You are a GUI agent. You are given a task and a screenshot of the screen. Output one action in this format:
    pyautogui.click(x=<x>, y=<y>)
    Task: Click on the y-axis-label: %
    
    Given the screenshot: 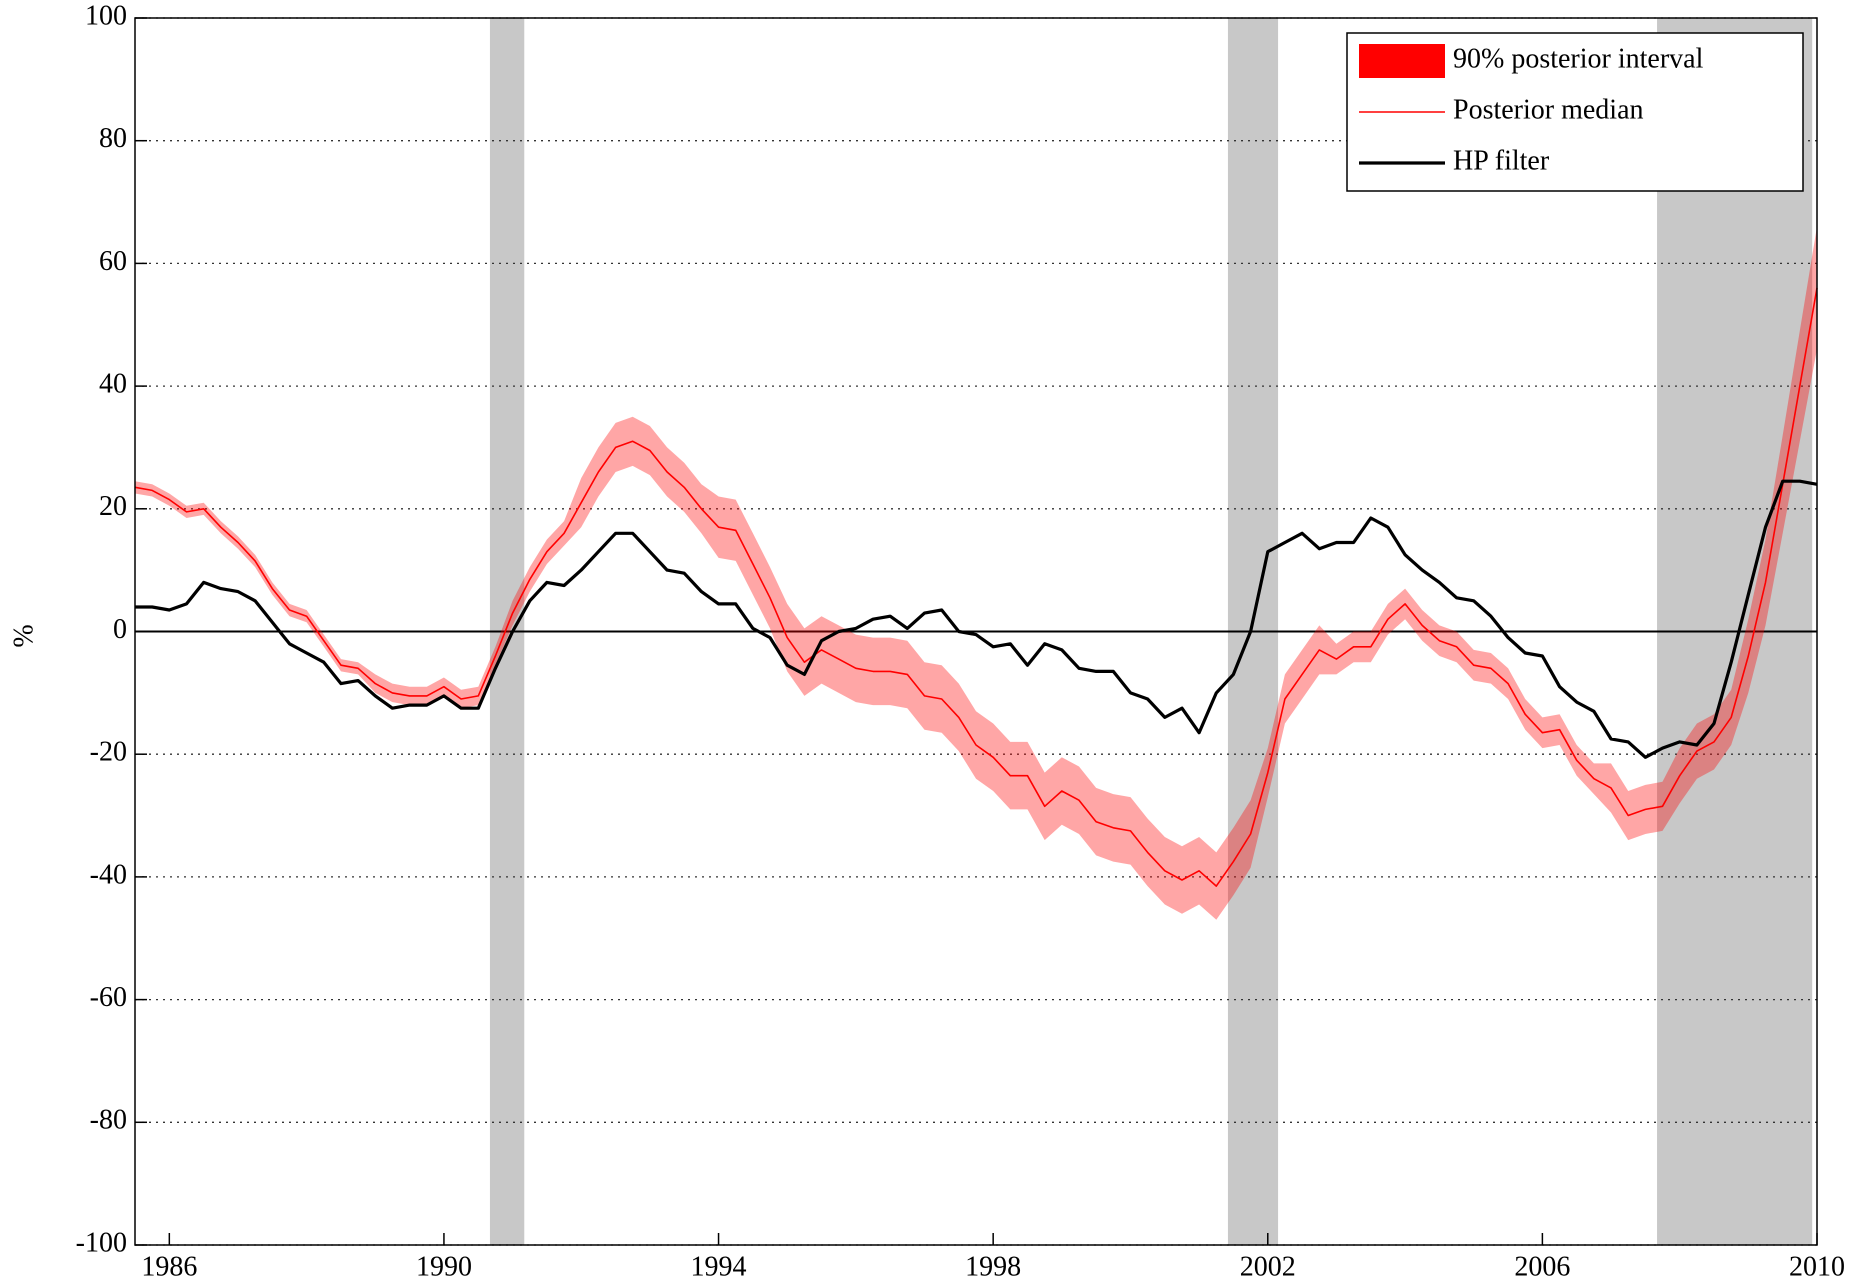 What is the action you would take?
    pyautogui.click(x=23, y=635)
    